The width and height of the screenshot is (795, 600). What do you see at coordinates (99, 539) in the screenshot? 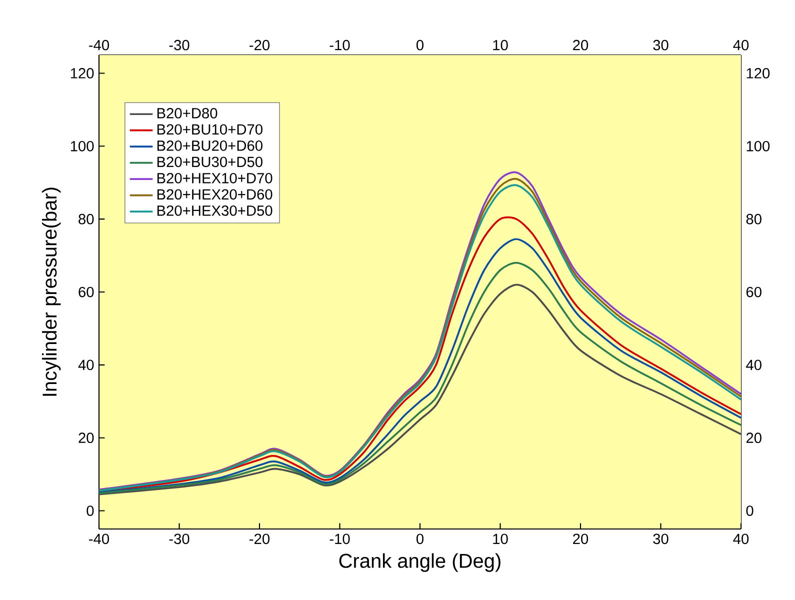
I see `x2-tick-label: -40` at bounding box center [99, 539].